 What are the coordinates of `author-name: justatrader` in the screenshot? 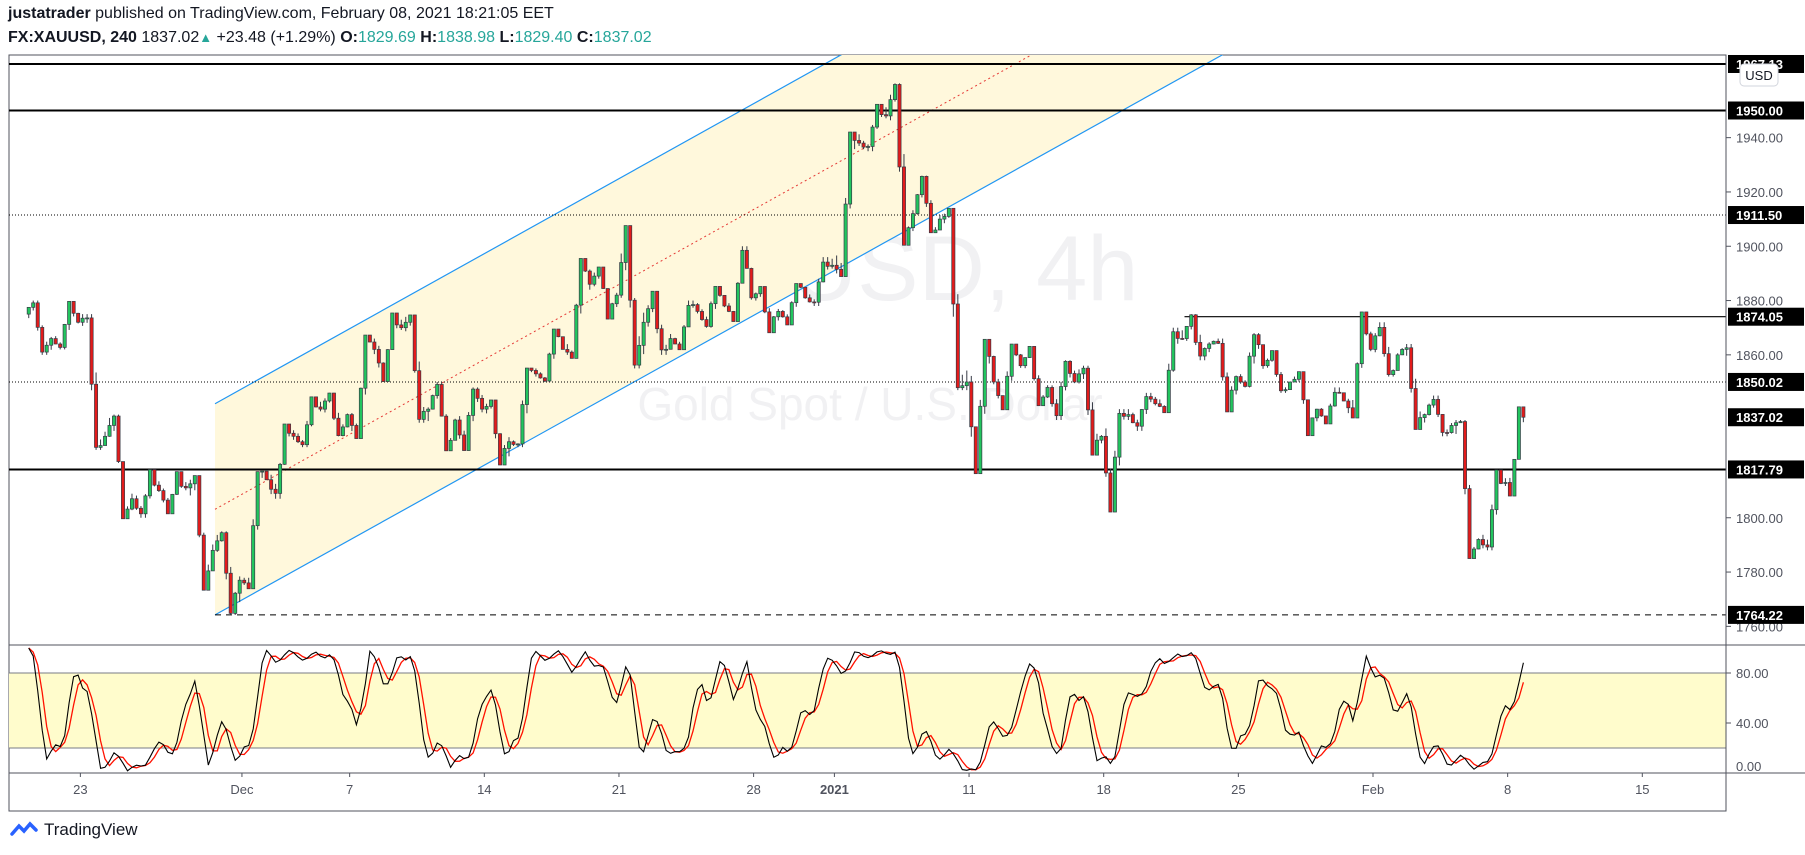 It's located at (49, 13).